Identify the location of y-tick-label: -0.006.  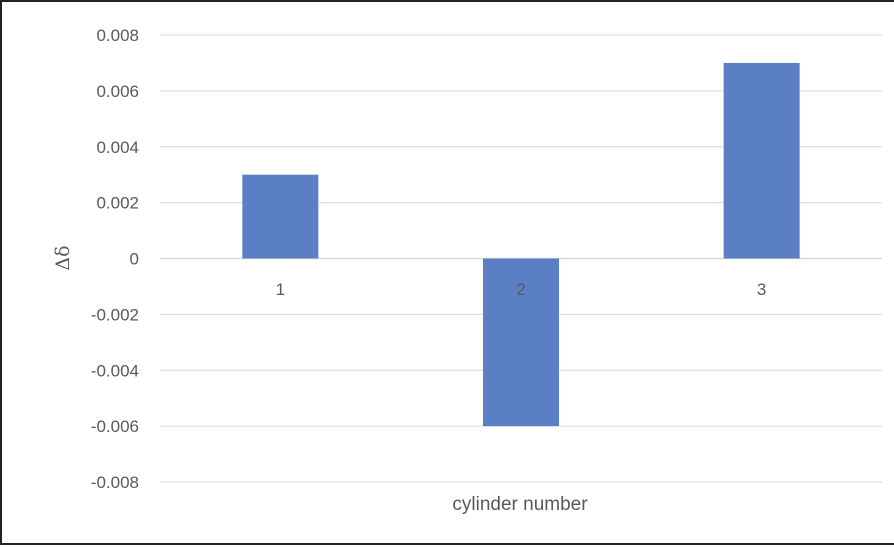
(115, 426).